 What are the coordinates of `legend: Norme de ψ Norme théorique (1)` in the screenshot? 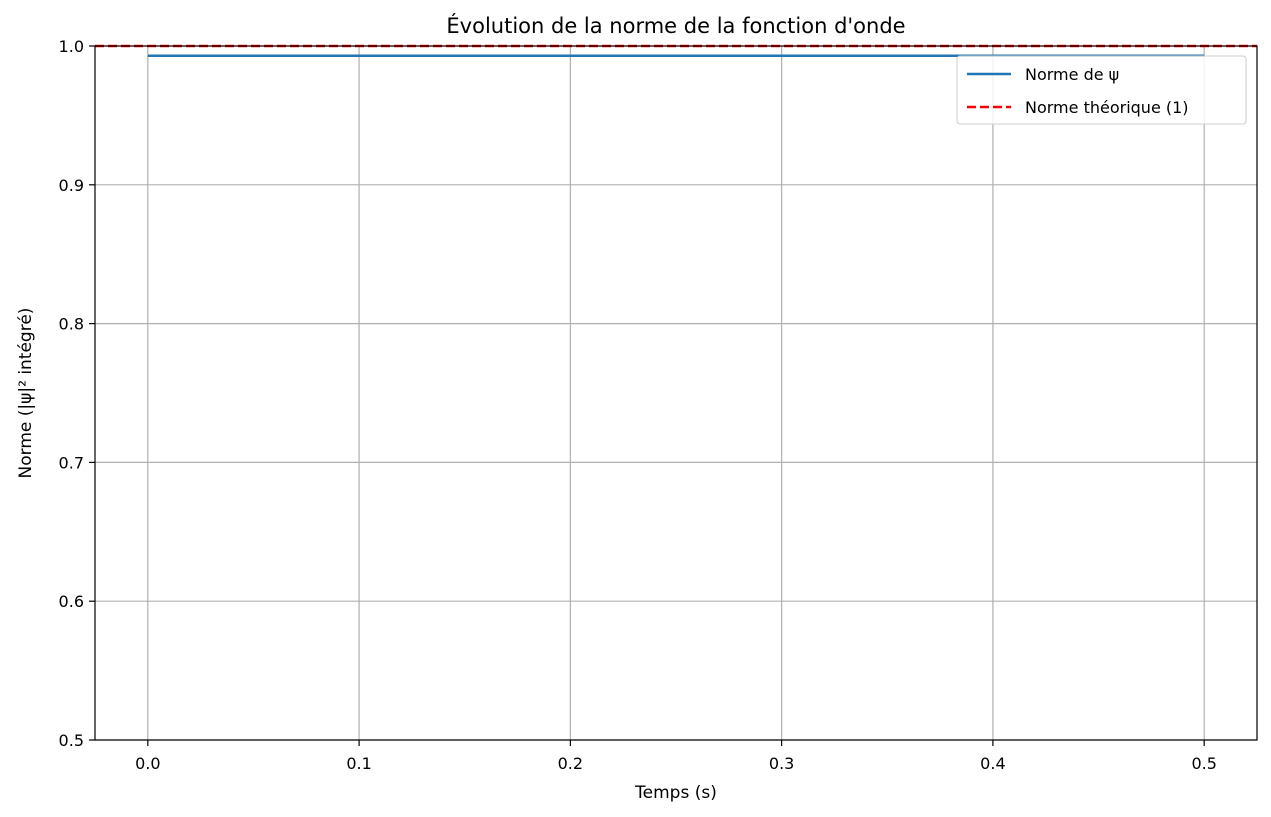 It's located at (1101, 90).